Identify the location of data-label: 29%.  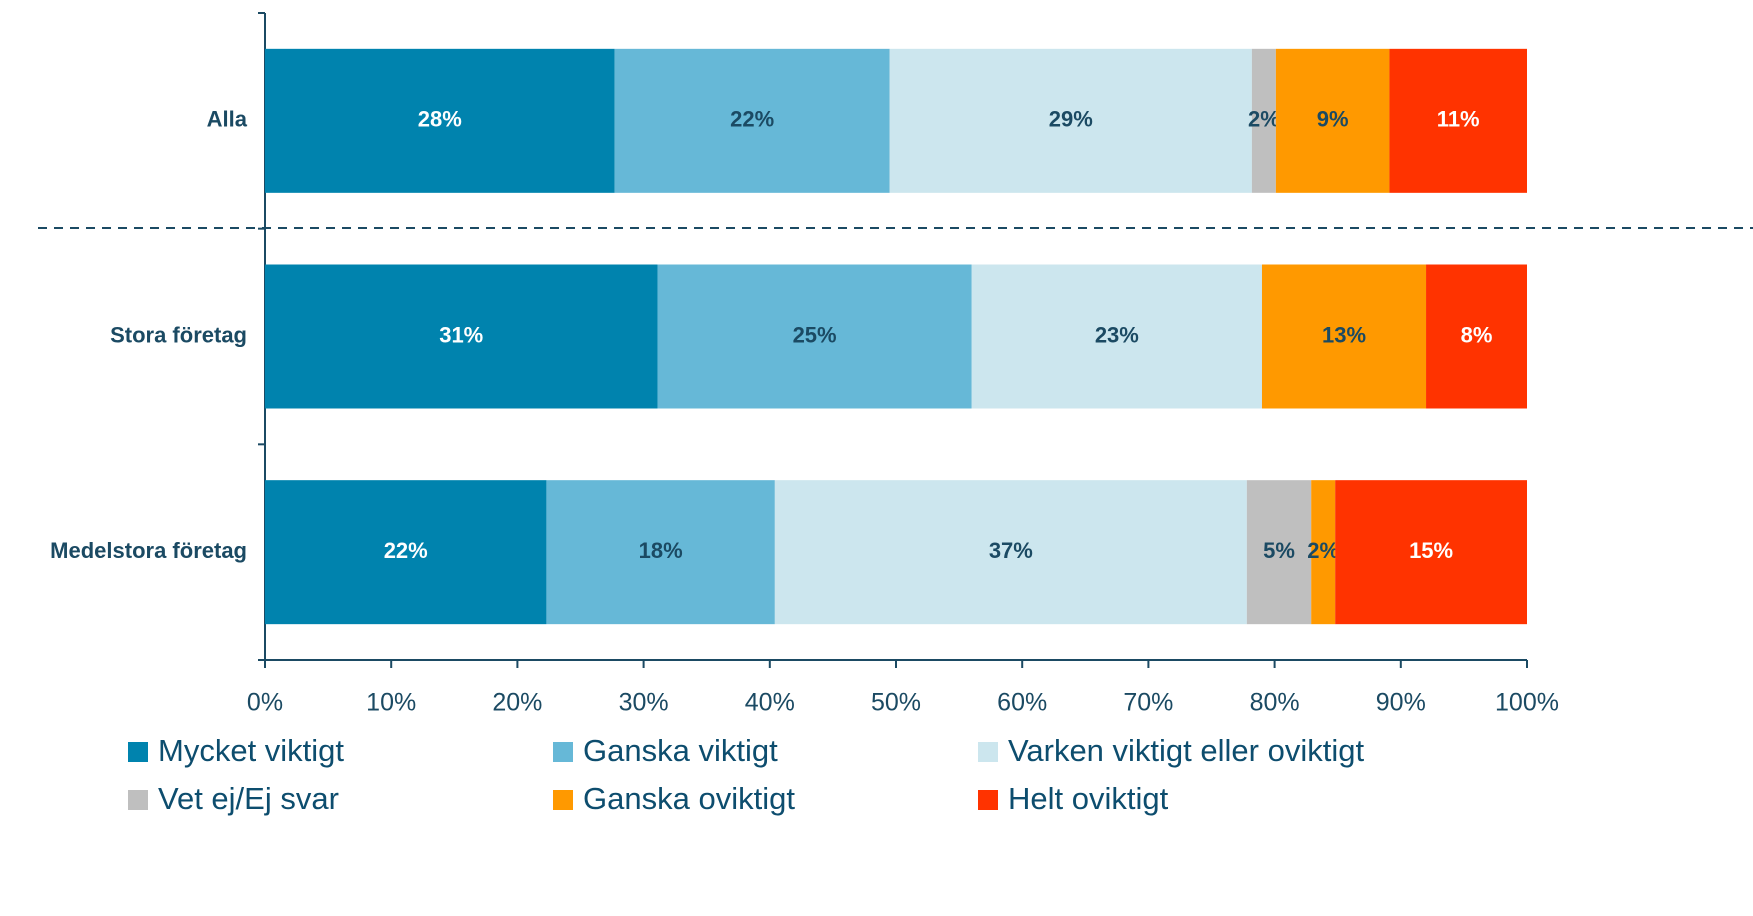
(1071, 119).